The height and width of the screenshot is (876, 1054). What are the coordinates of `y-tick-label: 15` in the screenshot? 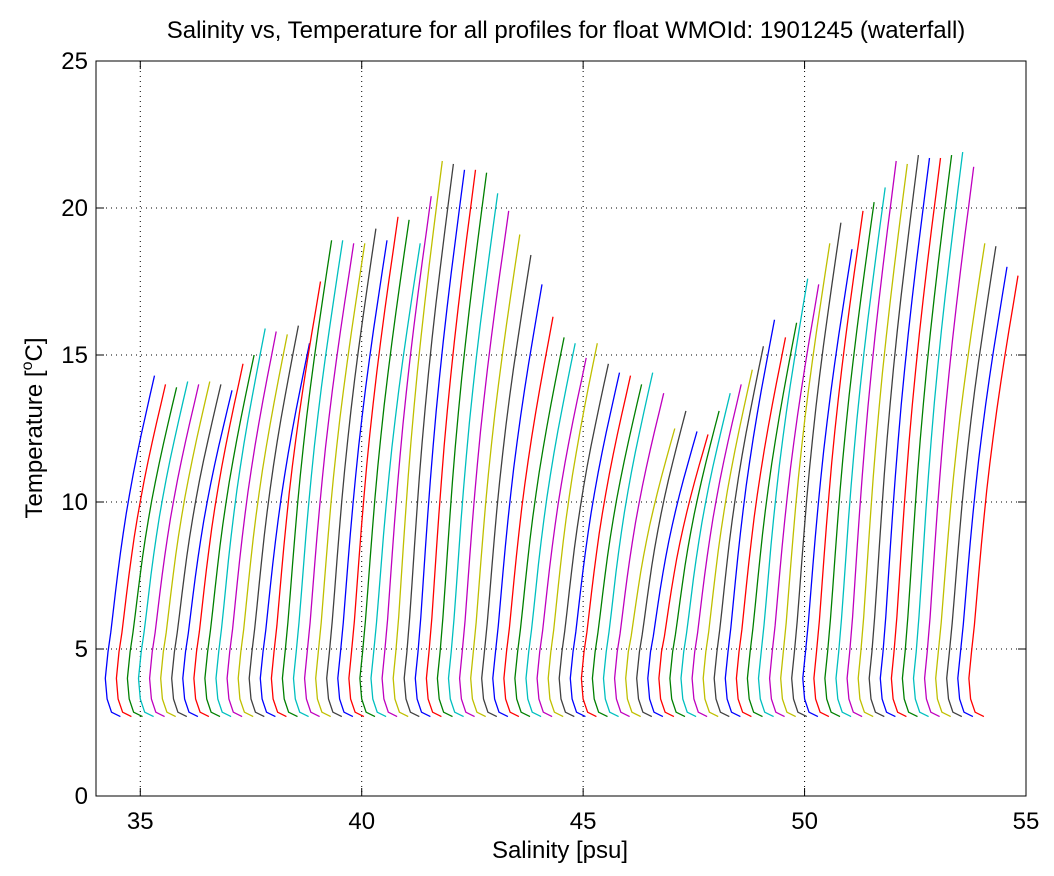 It's located at (74, 355).